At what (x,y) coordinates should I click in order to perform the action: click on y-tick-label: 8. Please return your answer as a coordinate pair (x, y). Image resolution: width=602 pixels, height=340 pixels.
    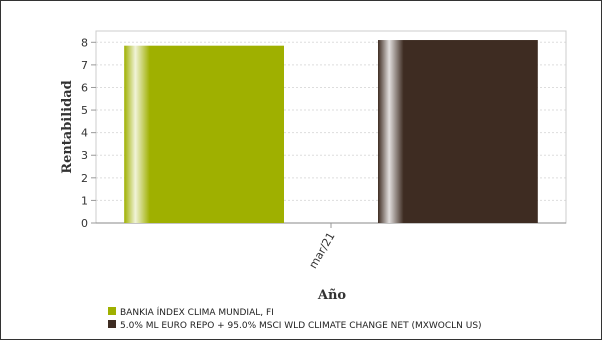
    Looking at the image, I should click on (84, 42).